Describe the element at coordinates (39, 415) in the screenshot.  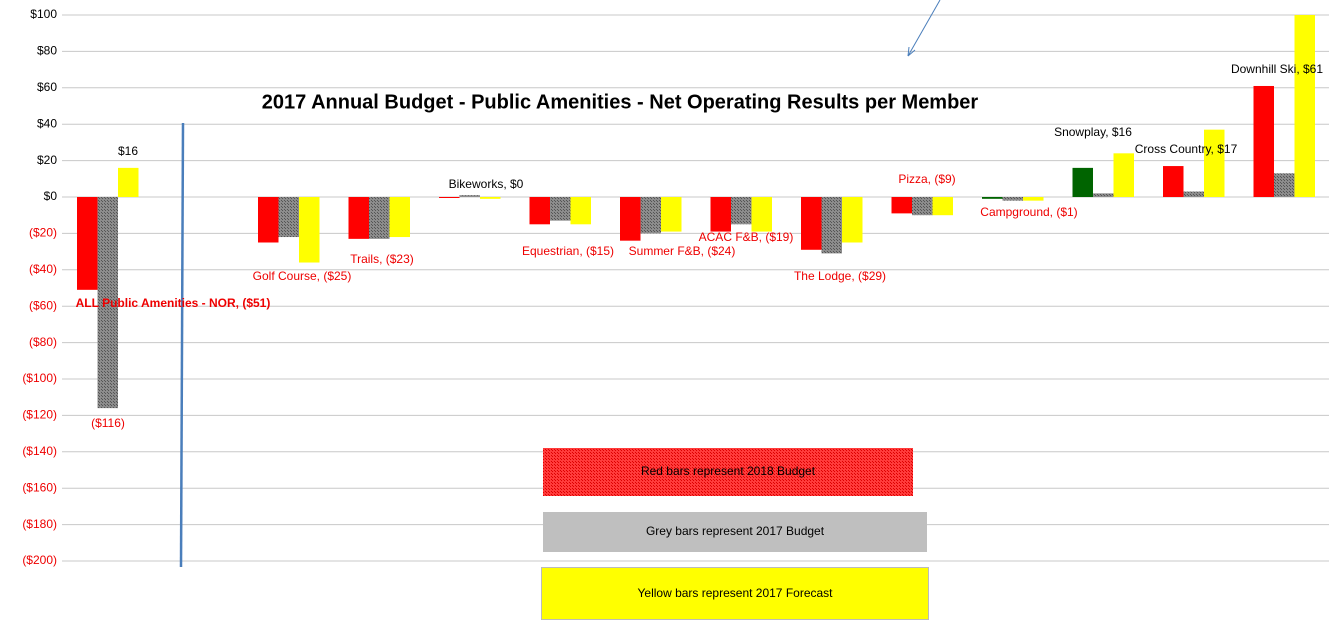
I see `y-tick-label: ($120)` at that location.